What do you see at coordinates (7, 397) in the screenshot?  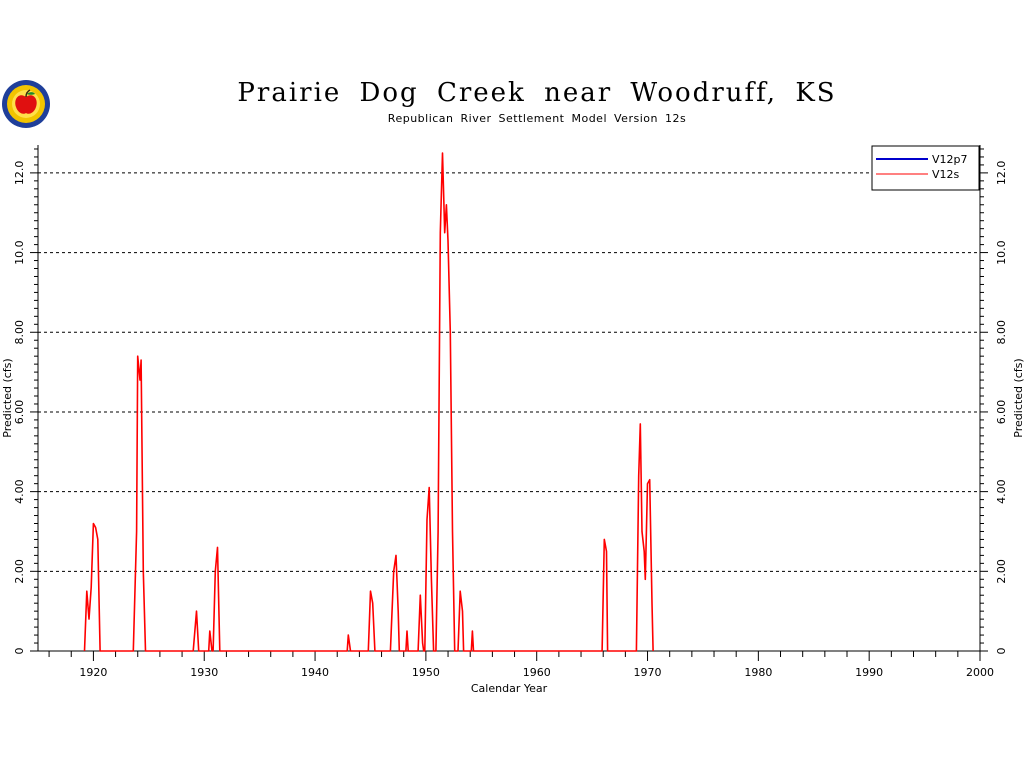 I see `y-axis-label-left: Predicted (cfs)` at bounding box center [7, 397].